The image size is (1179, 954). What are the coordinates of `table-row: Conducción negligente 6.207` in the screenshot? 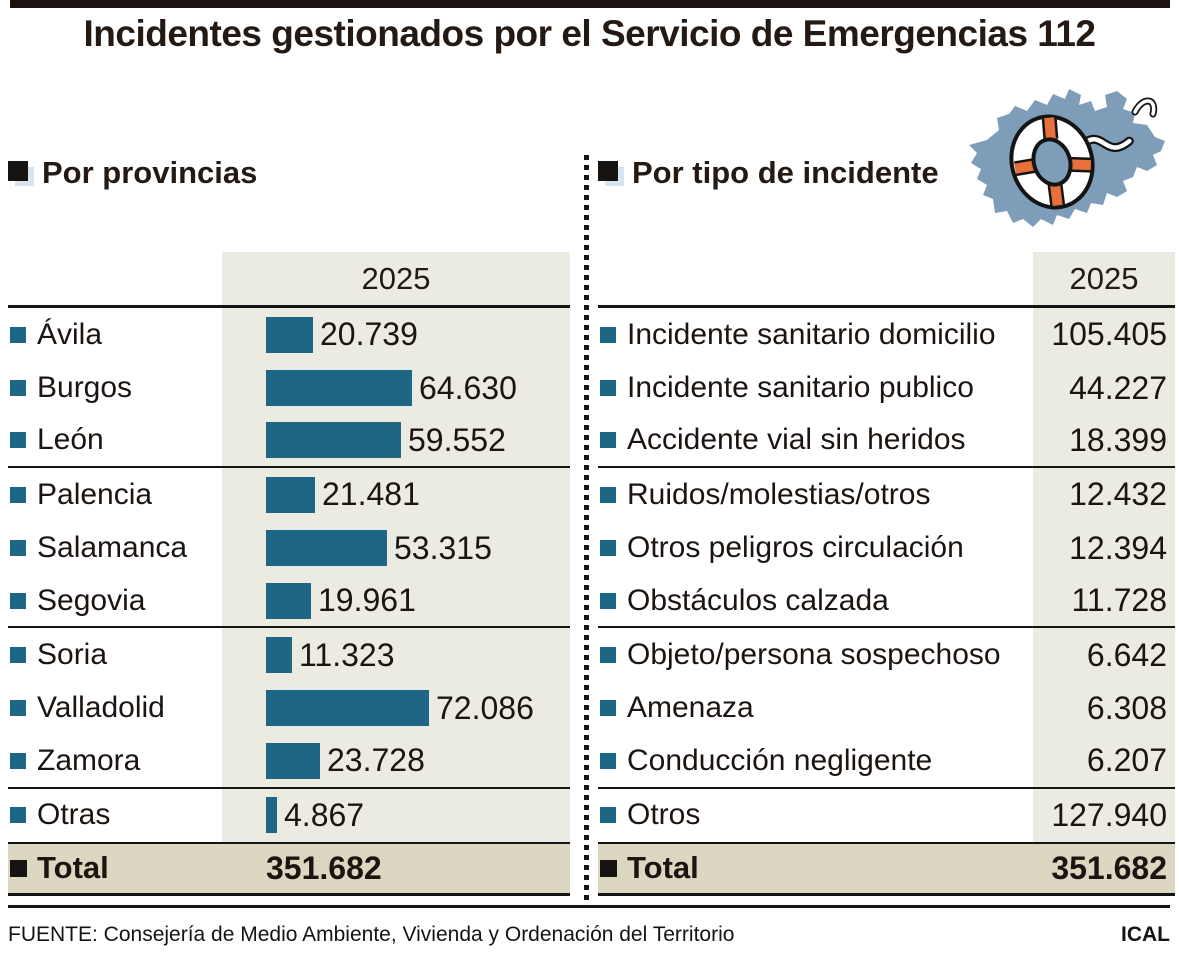 It's located at (886, 762).